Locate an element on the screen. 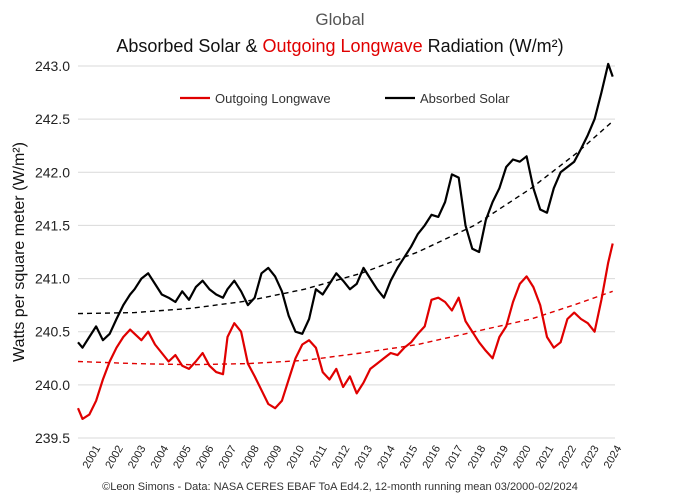  y-tick-labels: 239.5 240.0 240.5 241.0 241.5 242.0 242.5 243.0 is located at coordinates (52, 252).